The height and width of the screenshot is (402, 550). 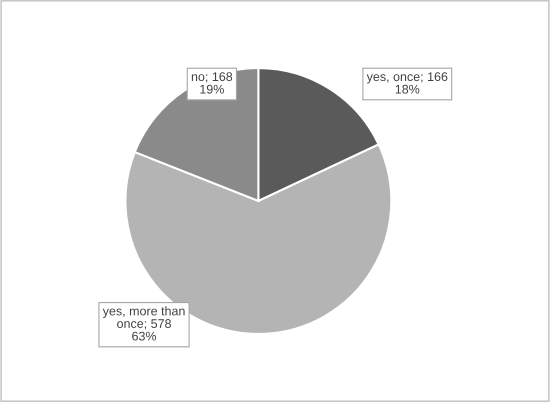 I want to click on data-label: 63%, so click(x=144, y=336).